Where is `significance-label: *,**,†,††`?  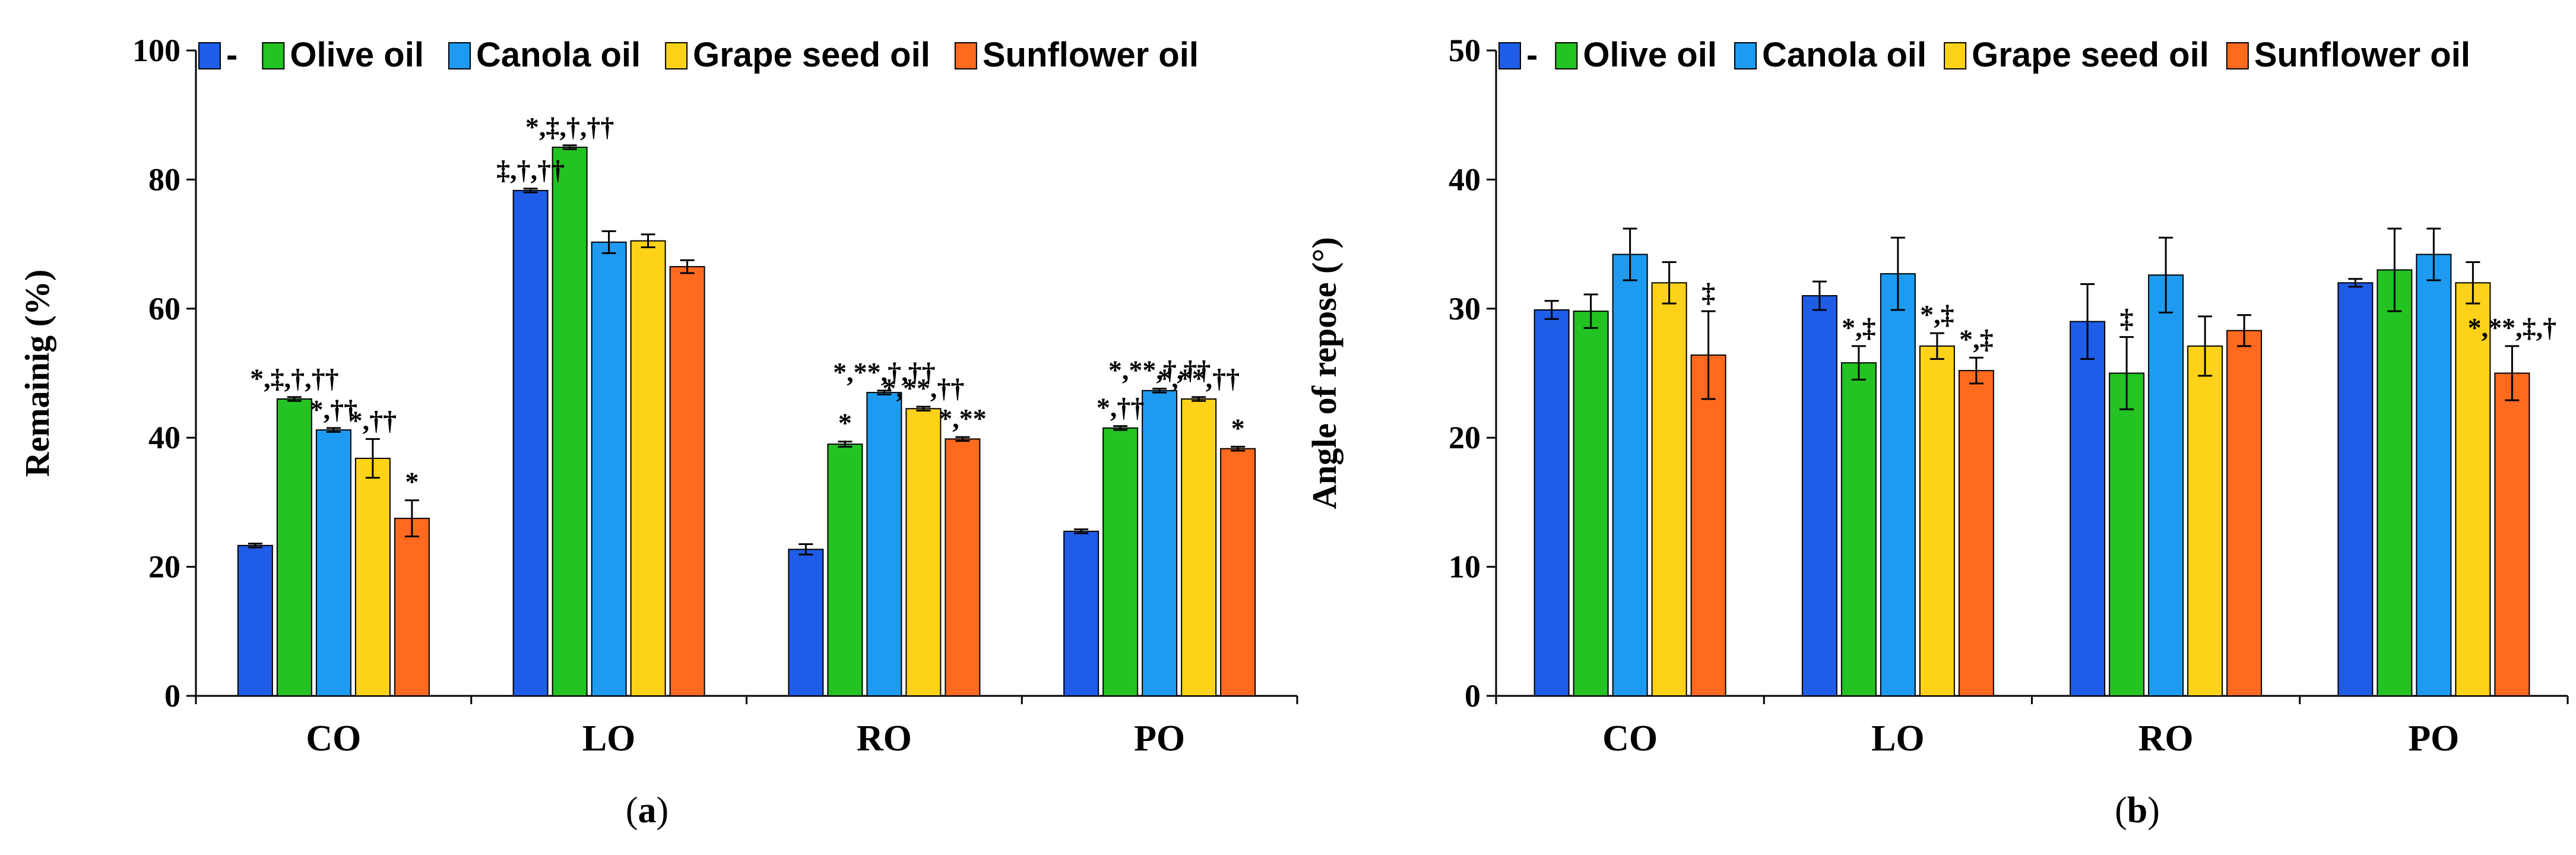
significance-label: *,**,†,†† is located at coordinates (885, 372).